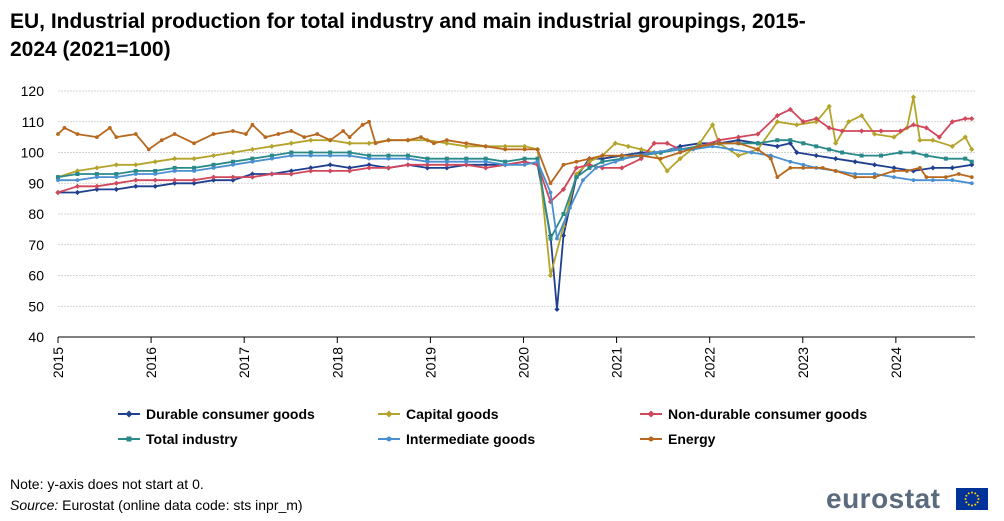 Image resolution: width=1004 pixels, height=521 pixels. What do you see at coordinates (337, 362) in the screenshot?
I see `x-tick-label: 2018` at bounding box center [337, 362].